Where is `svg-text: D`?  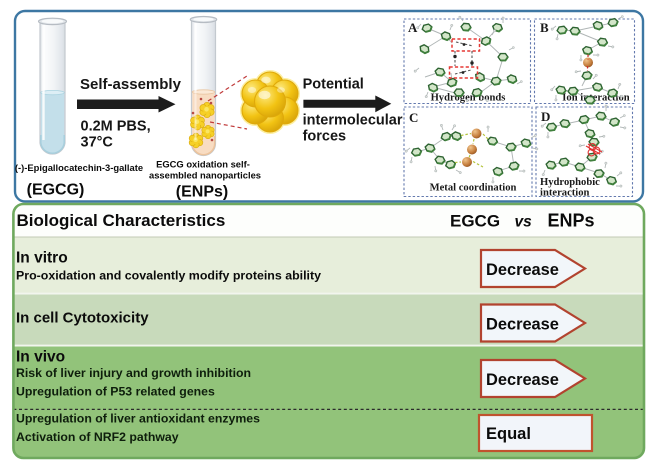
svg-text: D is located at coordinates (545, 116).